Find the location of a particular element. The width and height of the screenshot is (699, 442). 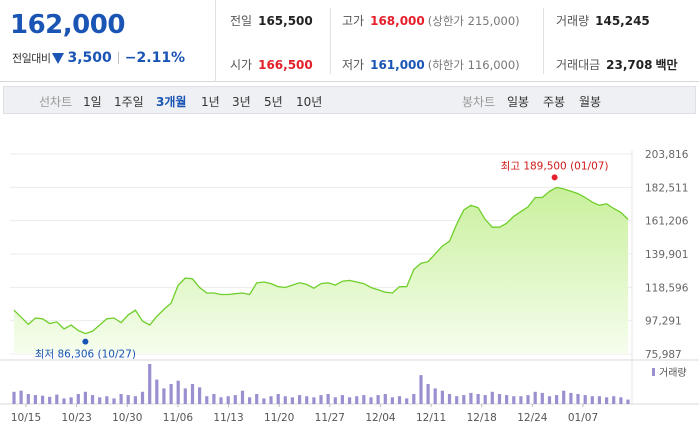

x-tick-label: 12/24 is located at coordinates (532, 418).